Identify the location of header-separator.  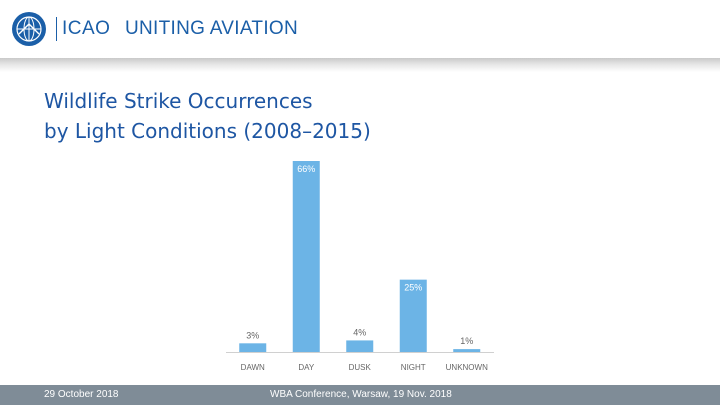
(56, 29).